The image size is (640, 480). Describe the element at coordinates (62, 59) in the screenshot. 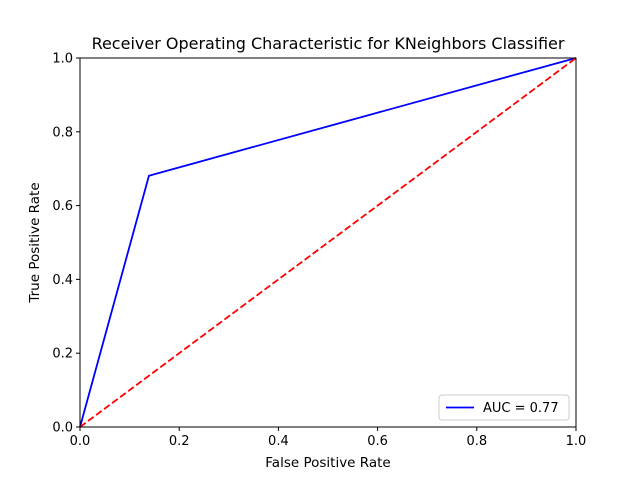

I see `y-tick-label: 1.0` at that location.